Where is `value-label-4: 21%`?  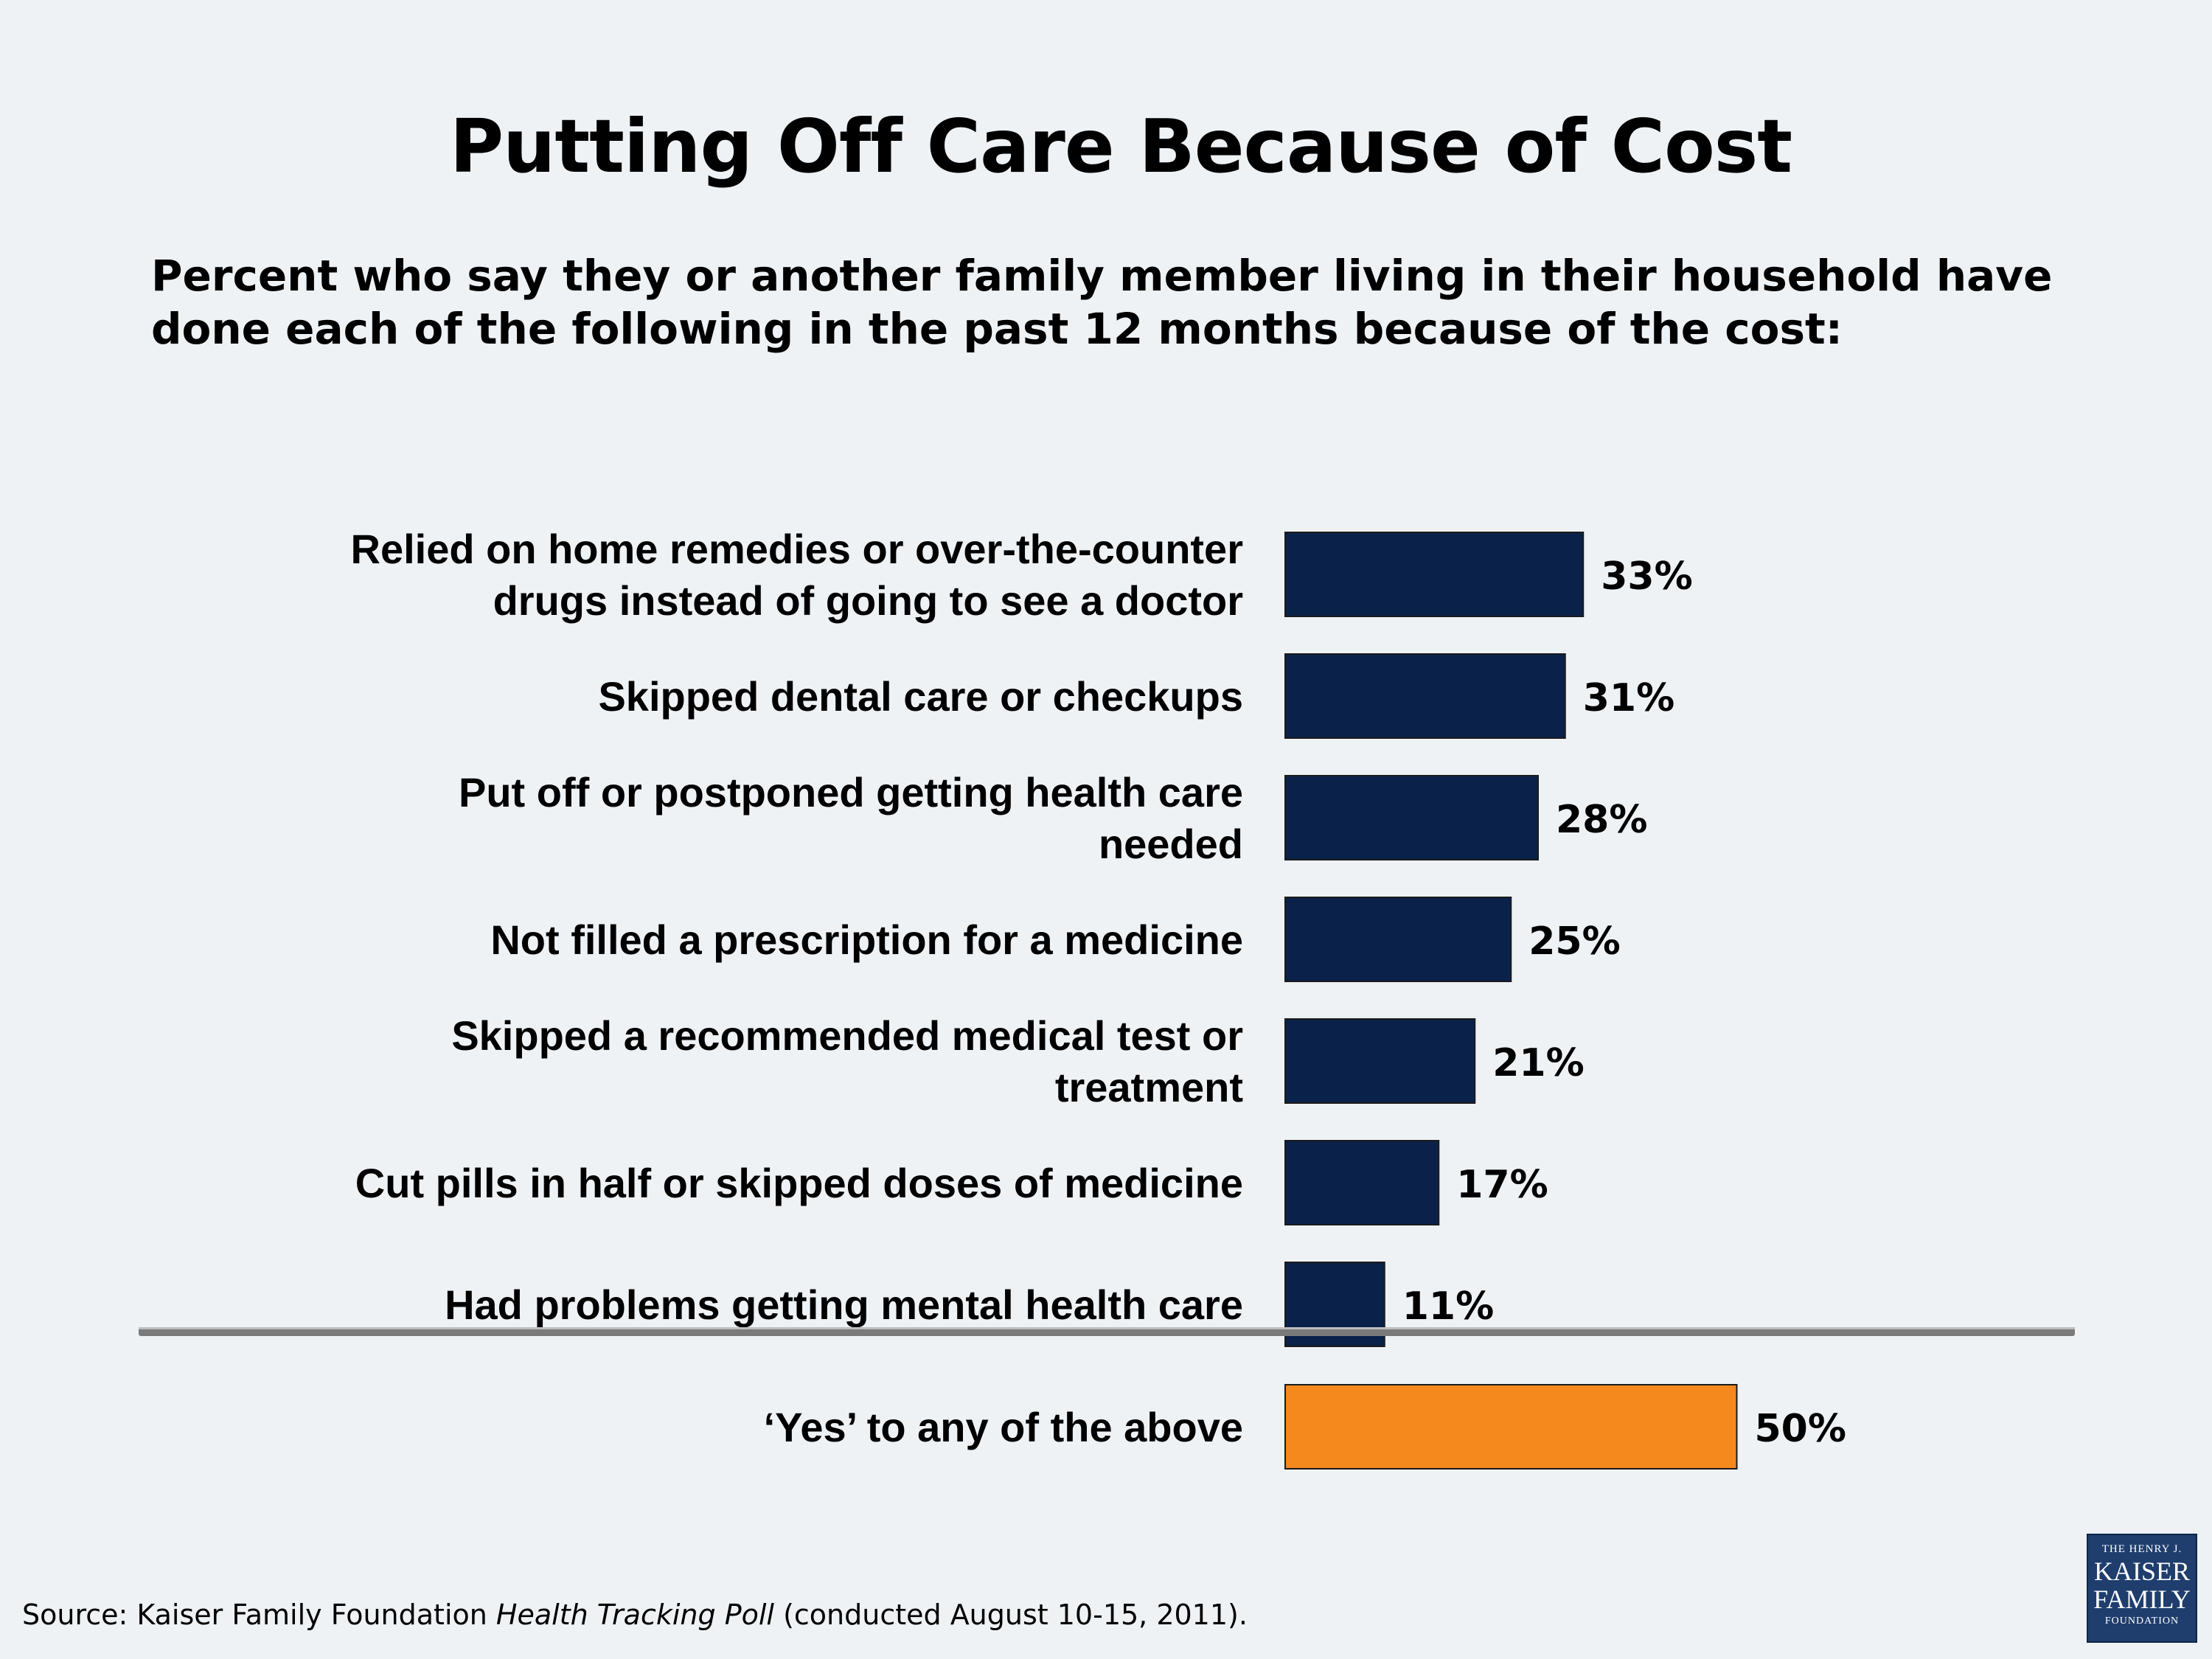
value-label-4: 21% is located at coordinates (1538, 1063).